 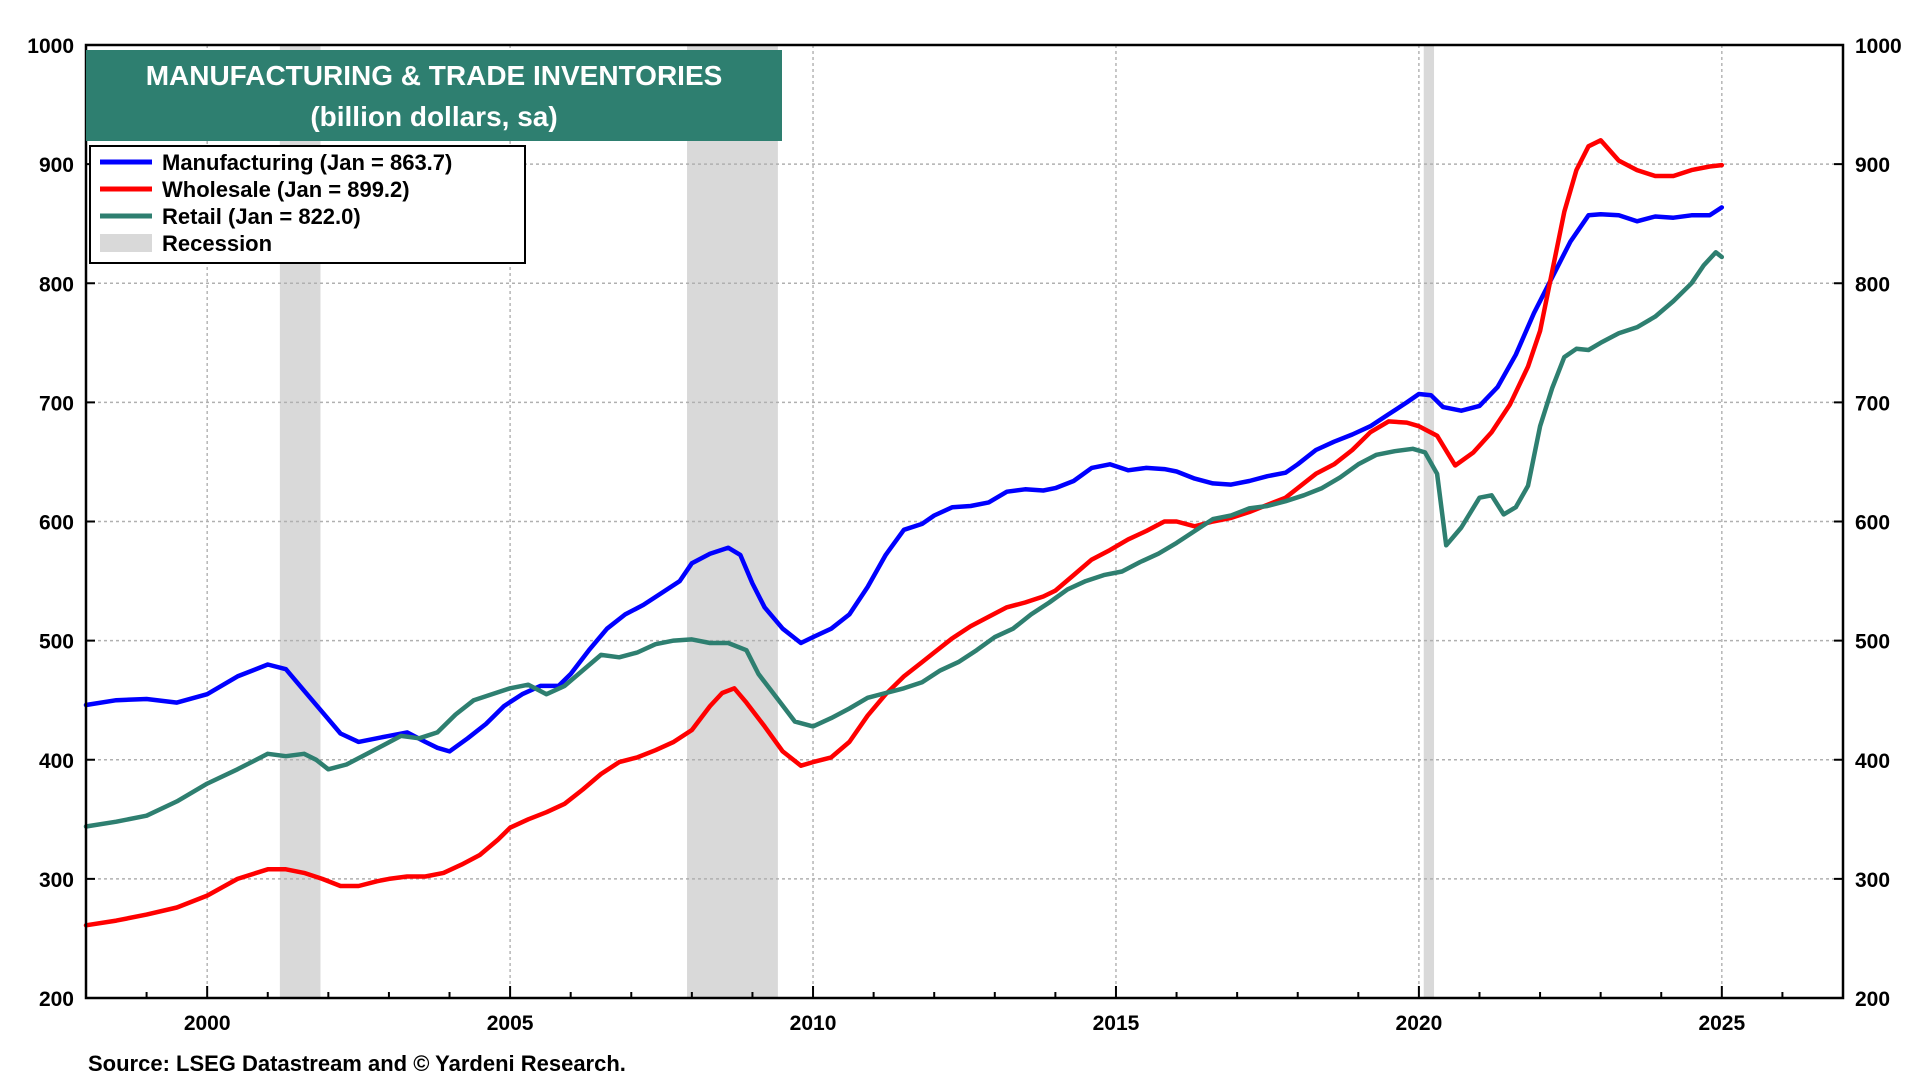 What do you see at coordinates (126, 243) in the screenshot?
I see `legend-swatch-recession` at bounding box center [126, 243].